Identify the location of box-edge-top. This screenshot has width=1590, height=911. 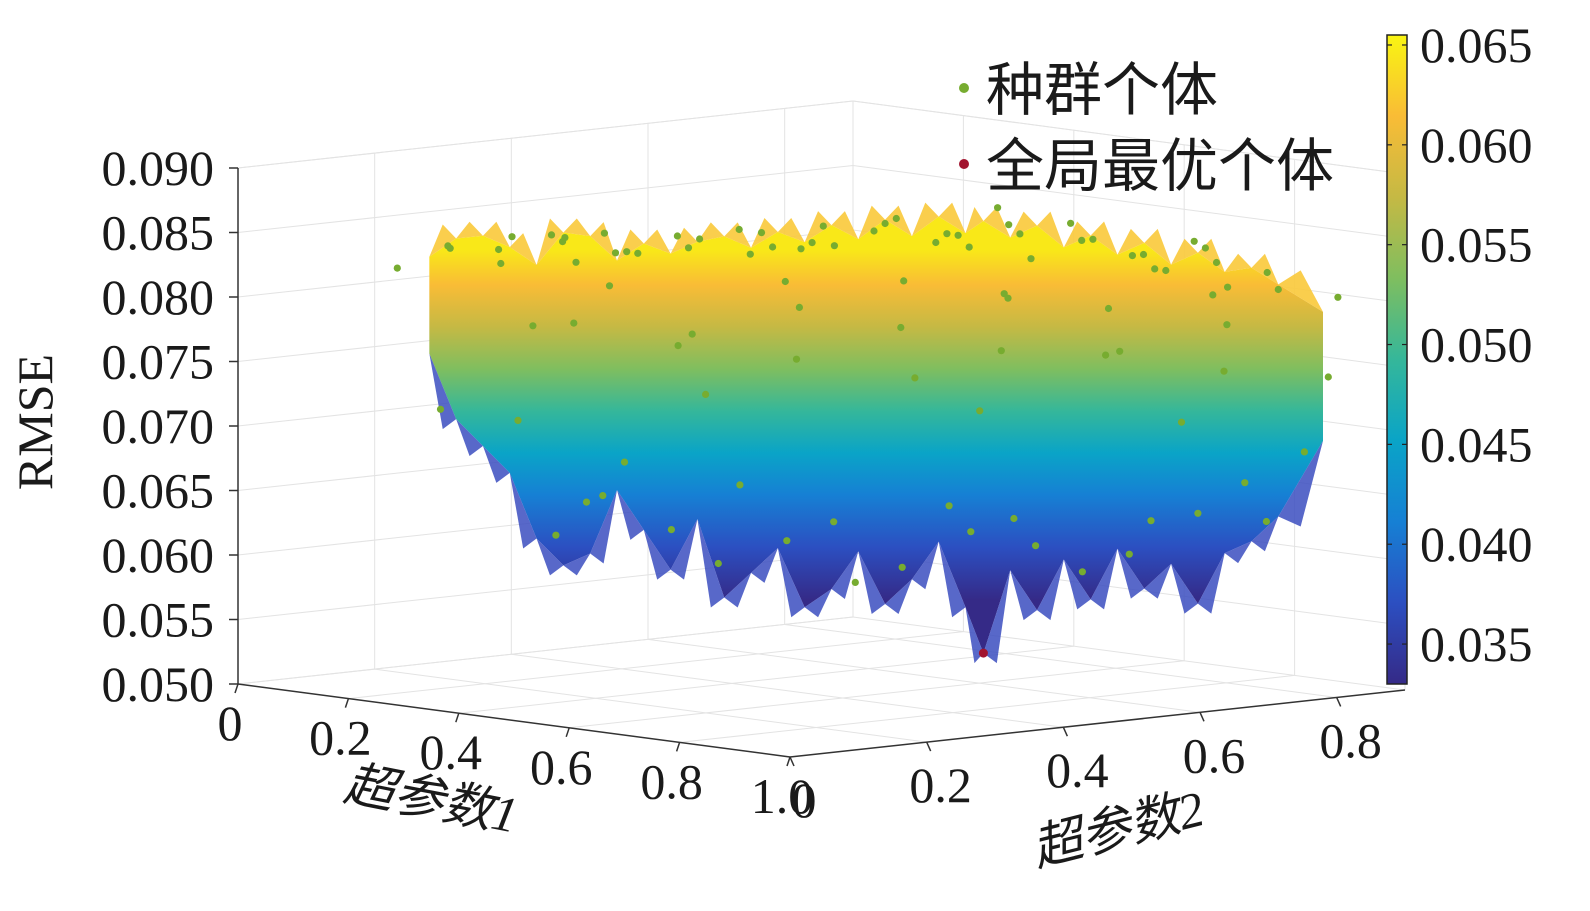
(1129, 137).